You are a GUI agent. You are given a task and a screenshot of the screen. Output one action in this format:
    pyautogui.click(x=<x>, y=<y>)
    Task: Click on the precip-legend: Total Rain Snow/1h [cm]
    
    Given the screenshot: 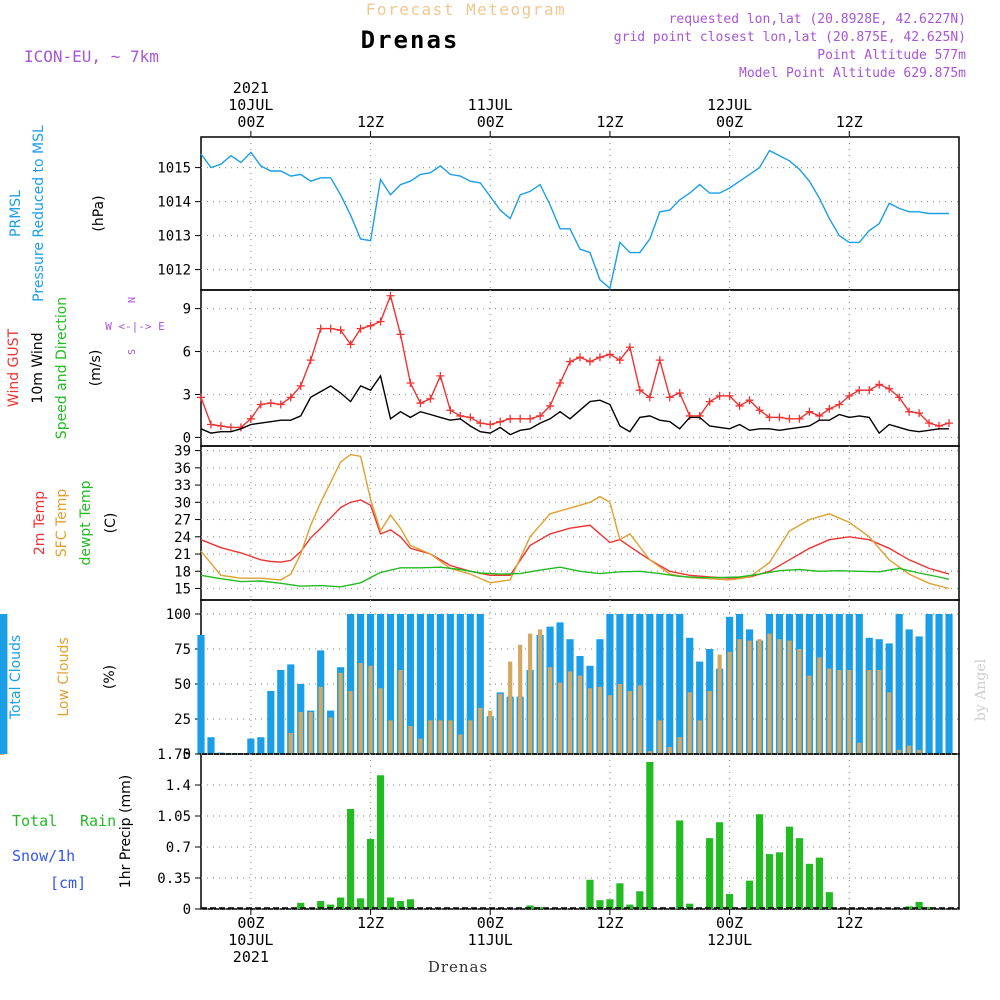 What is the action you would take?
    pyautogui.click(x=64, y=852)
    